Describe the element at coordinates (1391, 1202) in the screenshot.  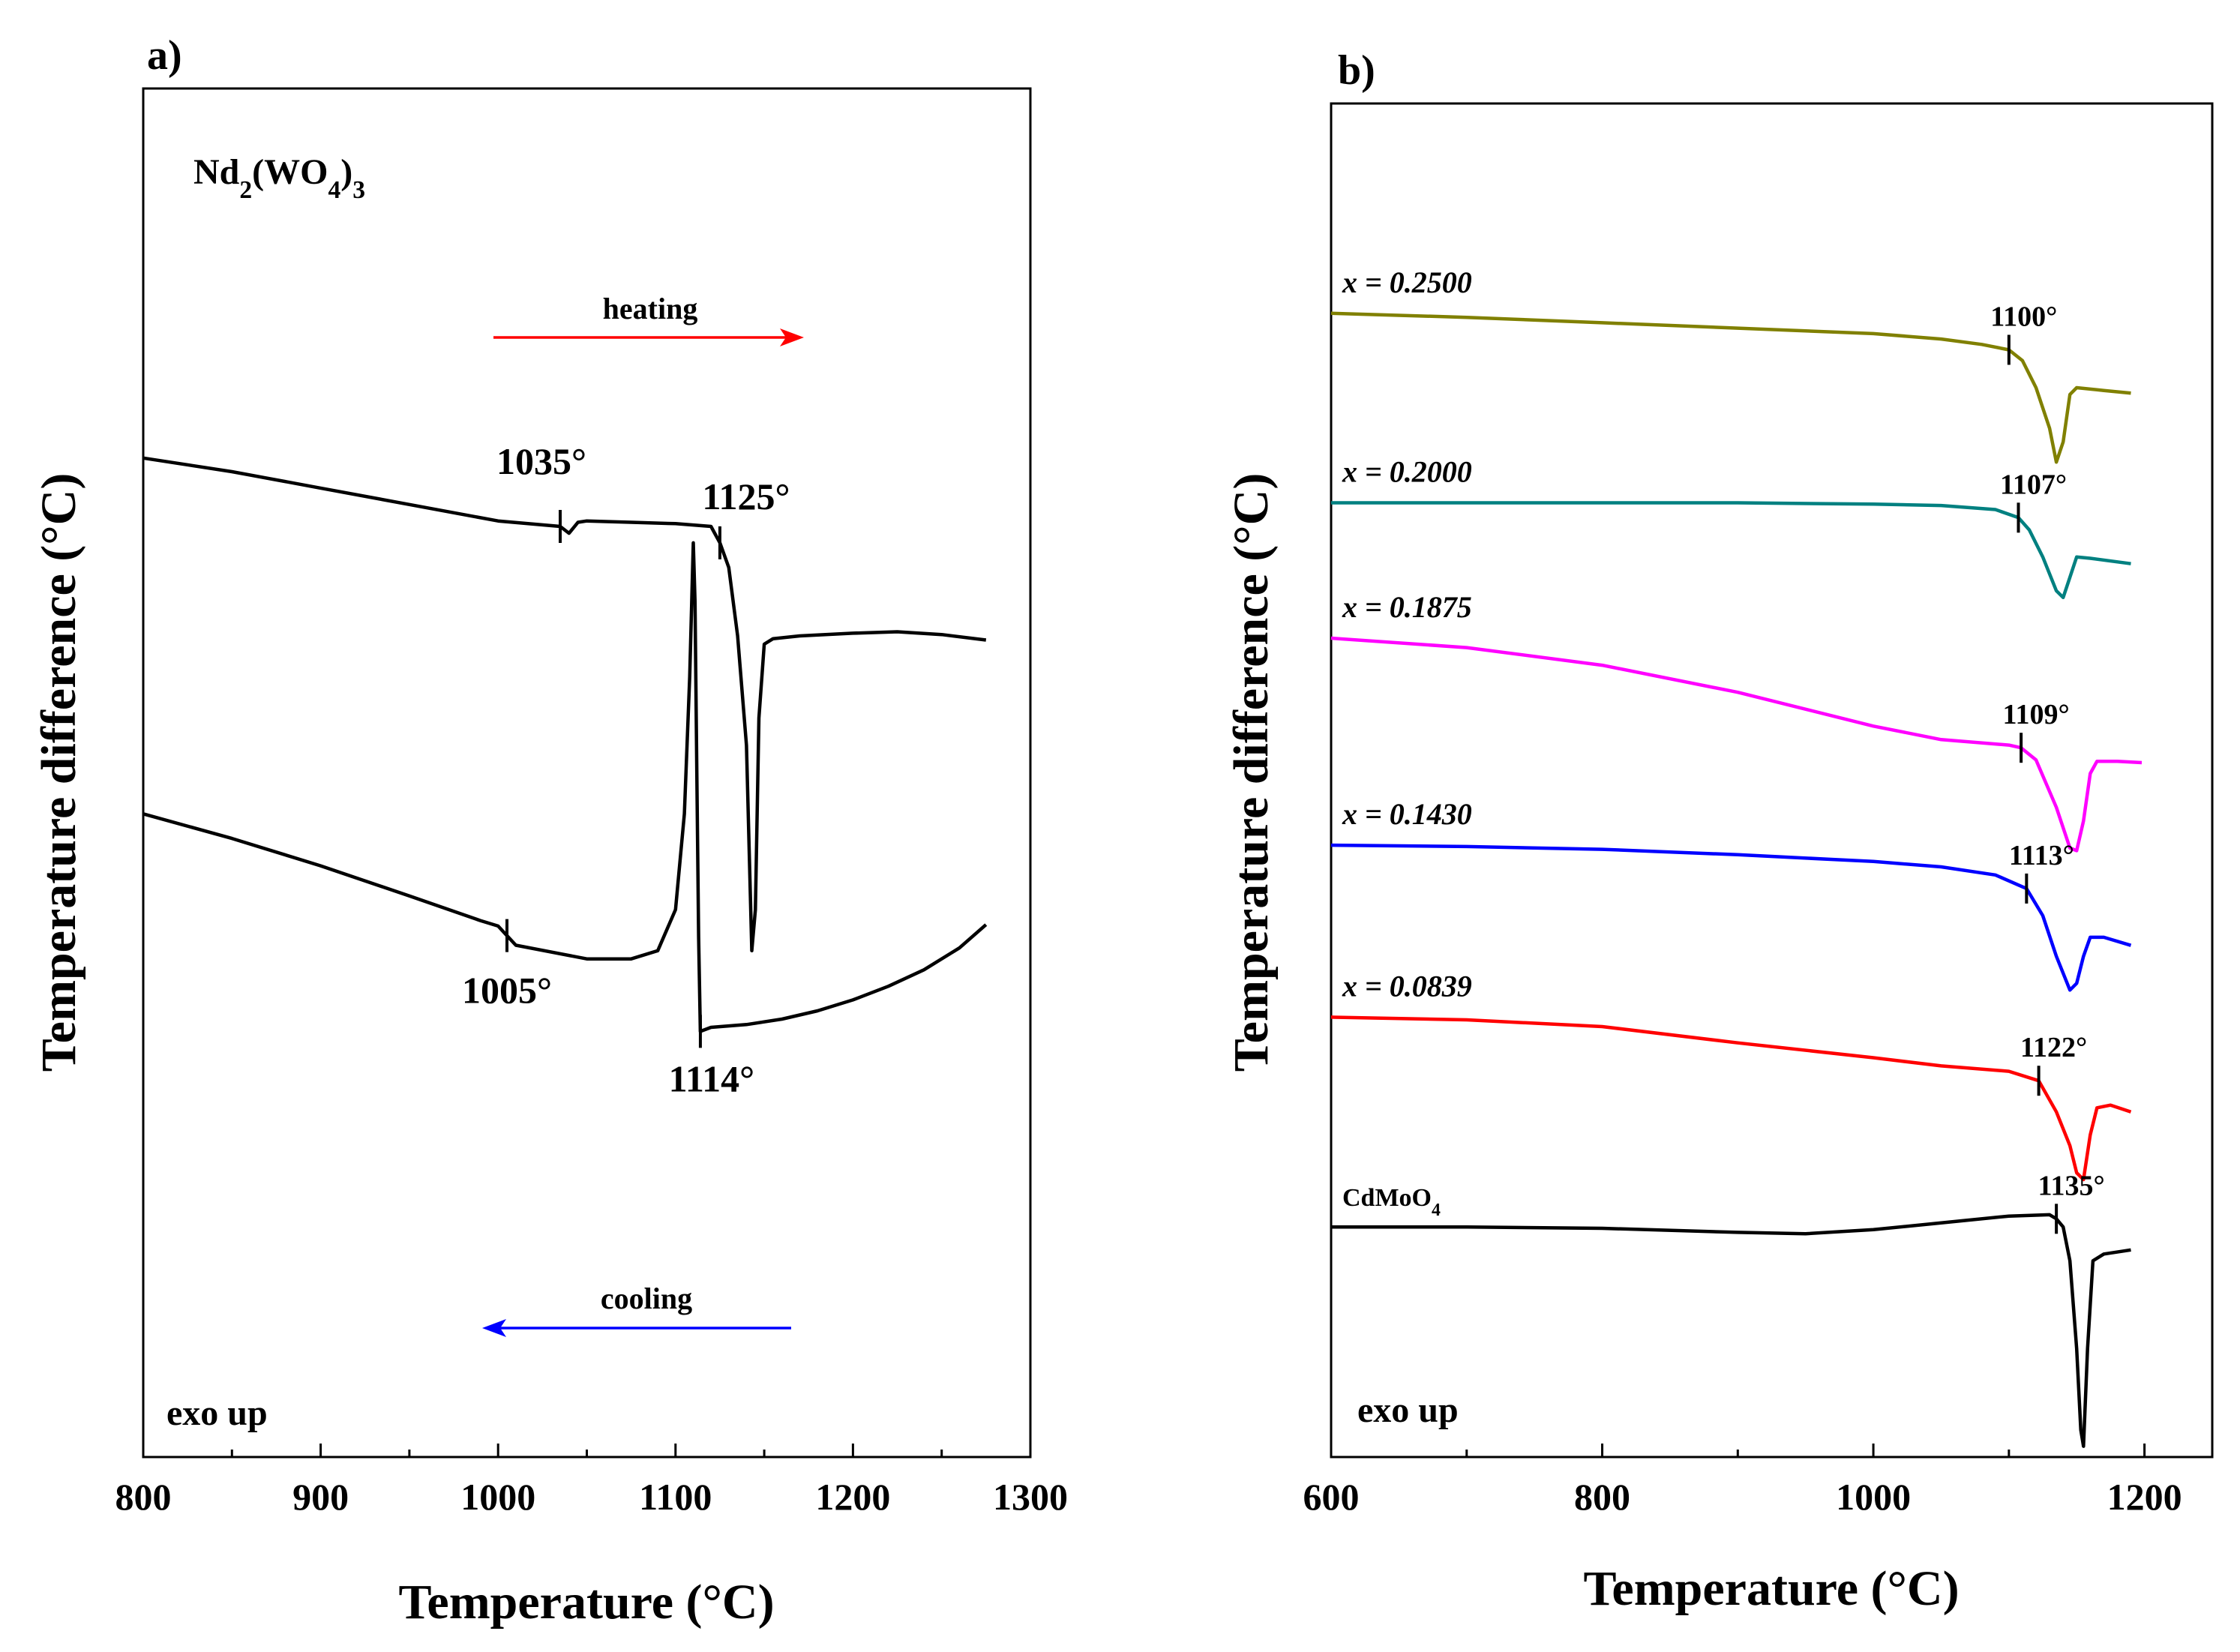
I see `series-name-cdmoo4: CdMoO4` at that location.